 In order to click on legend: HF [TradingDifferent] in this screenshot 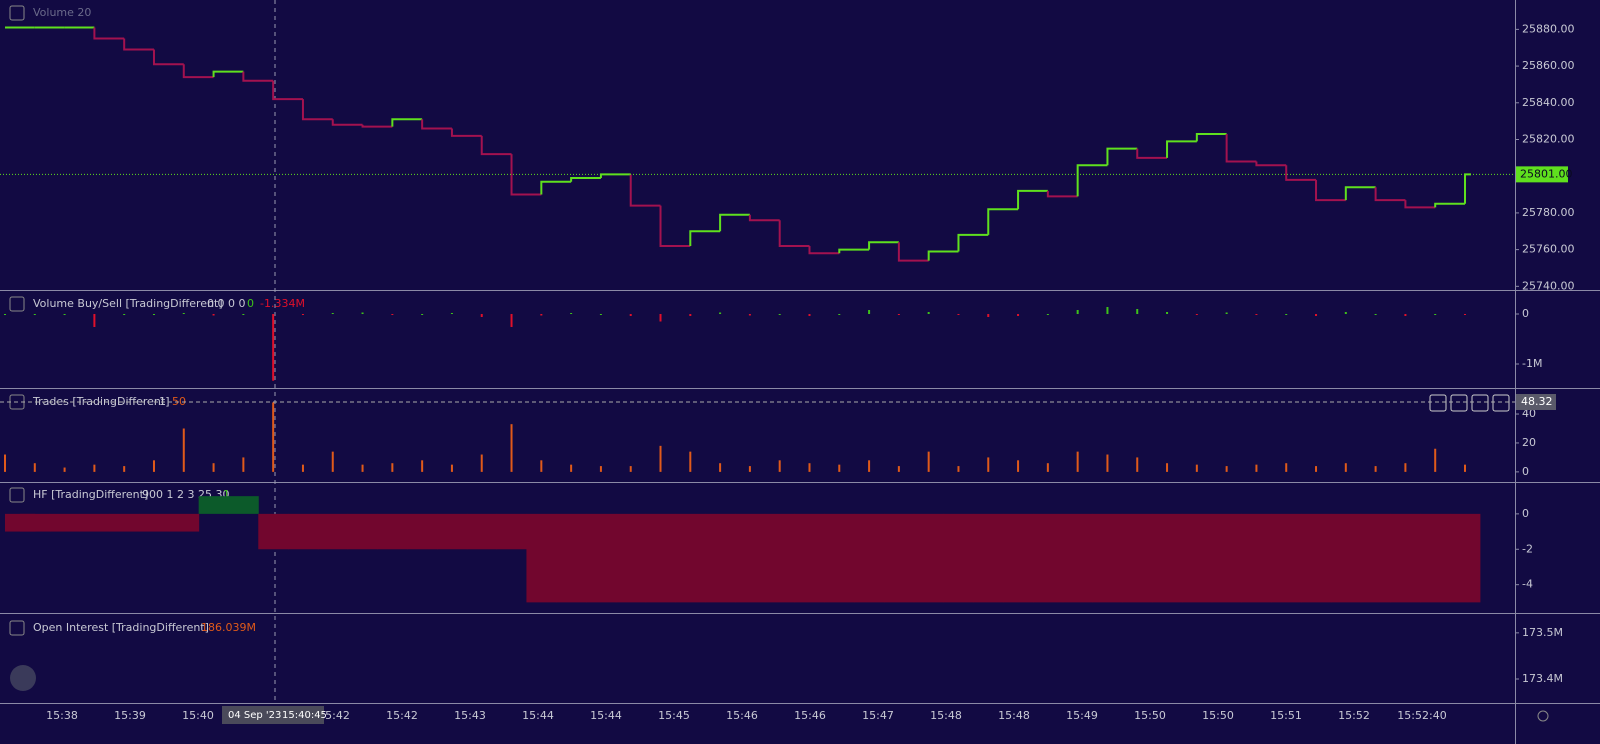, I will do `click(90, 494)`.